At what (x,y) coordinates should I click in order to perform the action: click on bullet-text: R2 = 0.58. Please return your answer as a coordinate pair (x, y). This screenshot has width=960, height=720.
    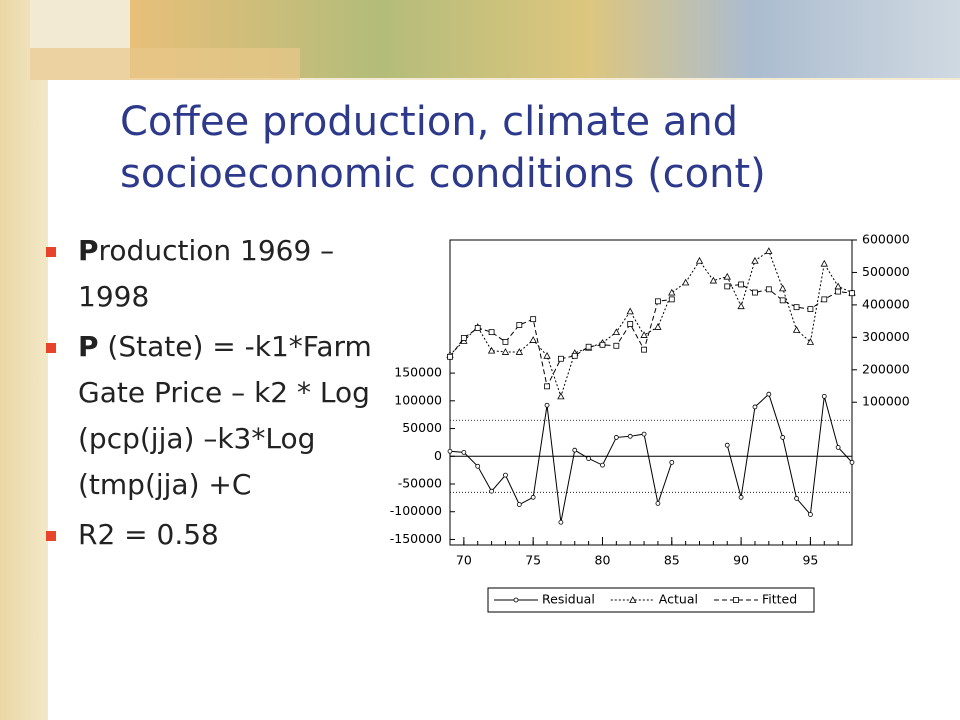
    Looking at the image, I should click on (148, 534).